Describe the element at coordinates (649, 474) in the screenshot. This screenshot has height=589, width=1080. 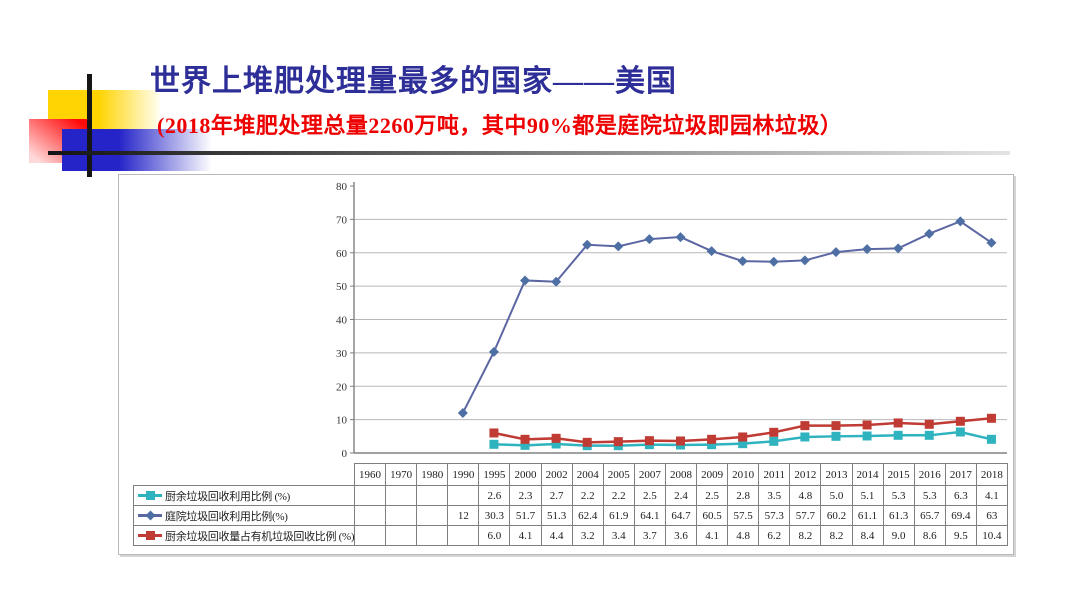
I see `year-header-cell: 2007` at that location.